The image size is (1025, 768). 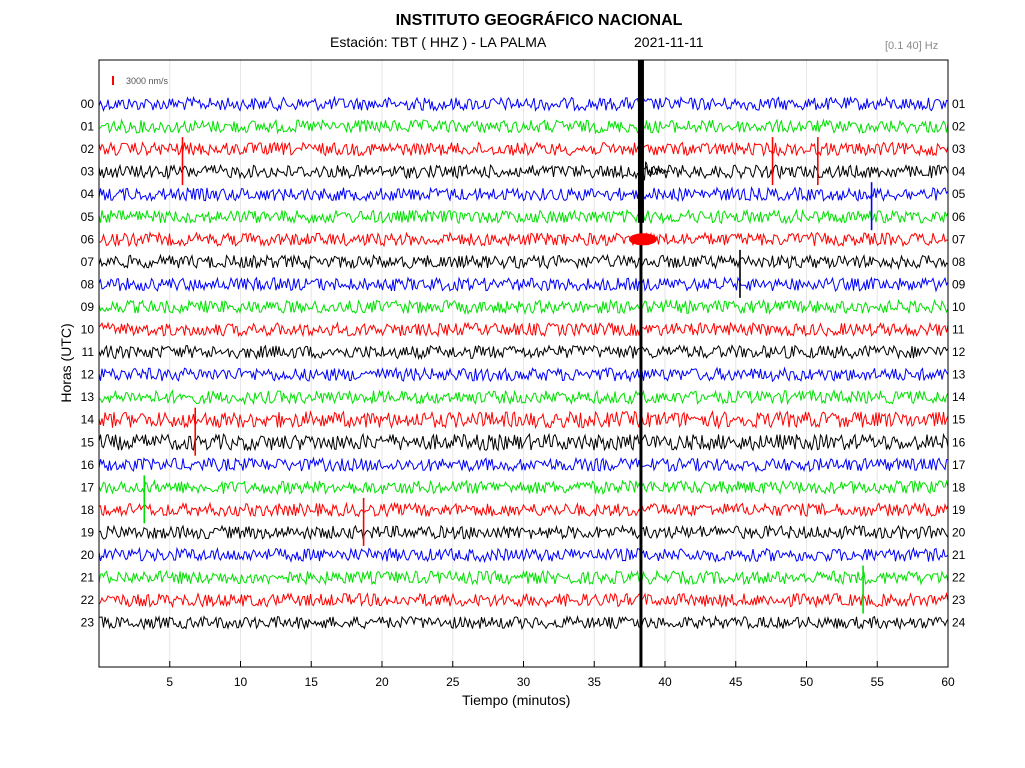 I want to click on hour-label-left: 15, so click(x=88, y=442).